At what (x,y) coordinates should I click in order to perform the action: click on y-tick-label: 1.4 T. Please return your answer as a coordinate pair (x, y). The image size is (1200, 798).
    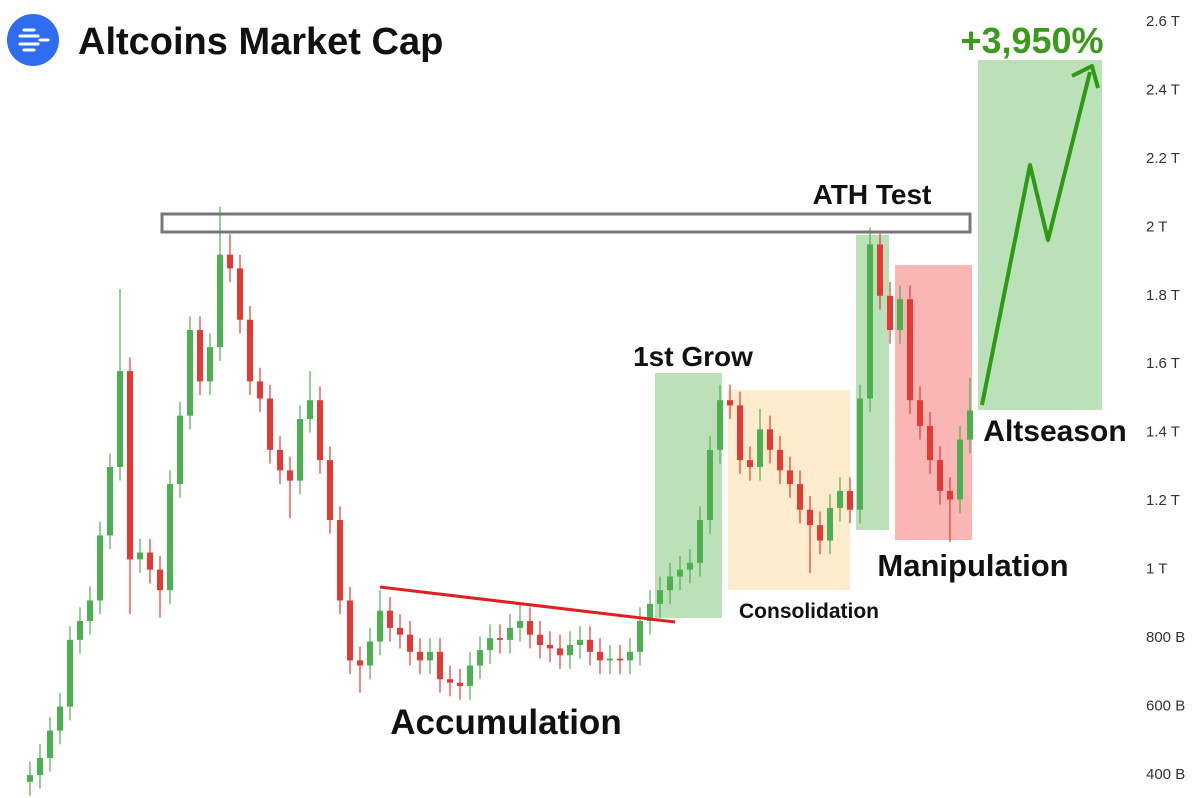
    Looking at the image, I should click on (1163, 432).